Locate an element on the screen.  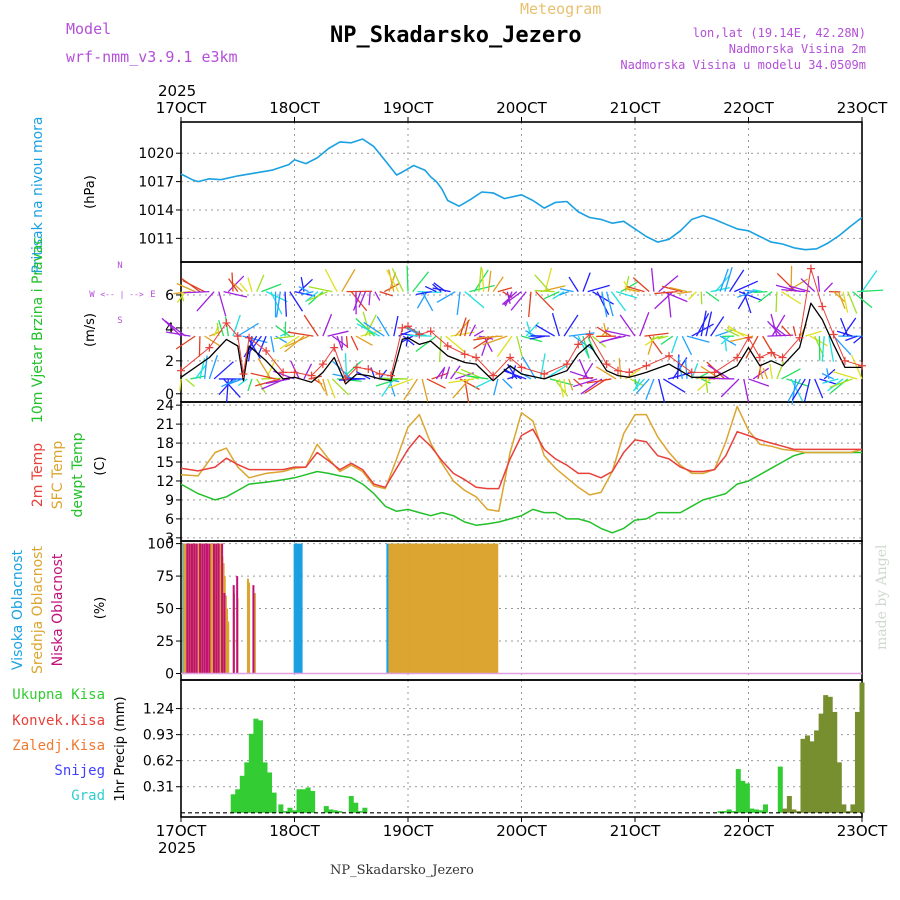
model-name: wrf-nmm_v3.9.1 e3km is located at coordinates (152, 57).